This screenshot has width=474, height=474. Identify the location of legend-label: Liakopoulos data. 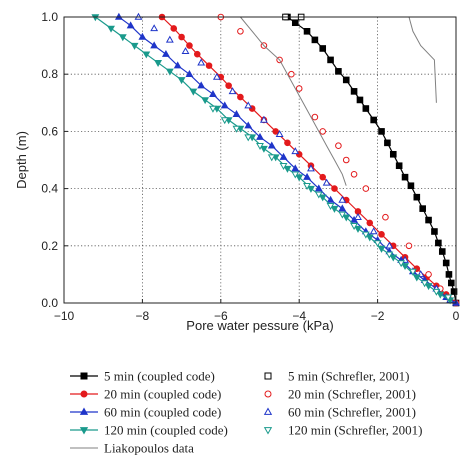
(149, 448).